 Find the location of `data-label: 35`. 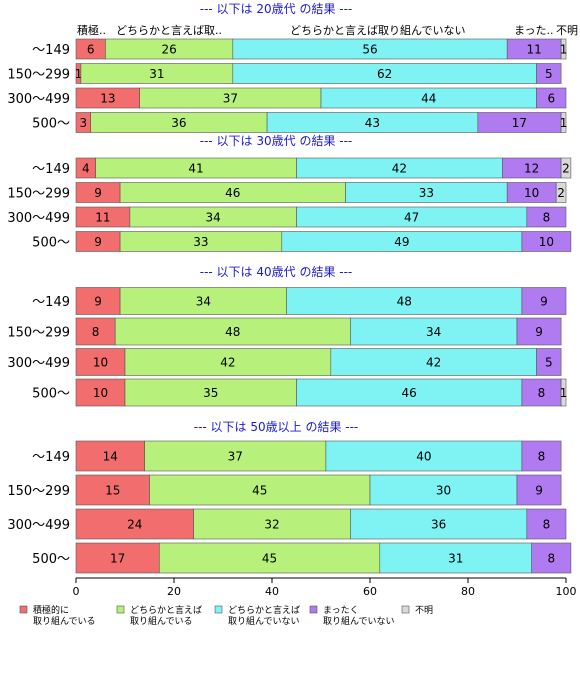

data-label: 35 is located at coordinates (210, 393).